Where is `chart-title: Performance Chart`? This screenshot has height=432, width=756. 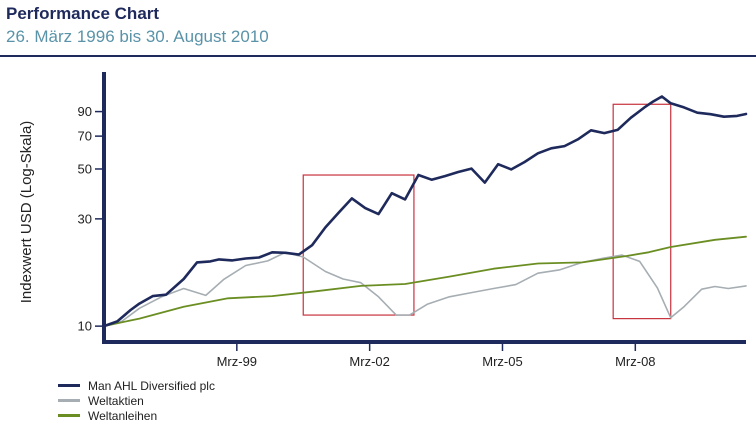 chart-title: Performance Chart is located at coordinates (83, 13).